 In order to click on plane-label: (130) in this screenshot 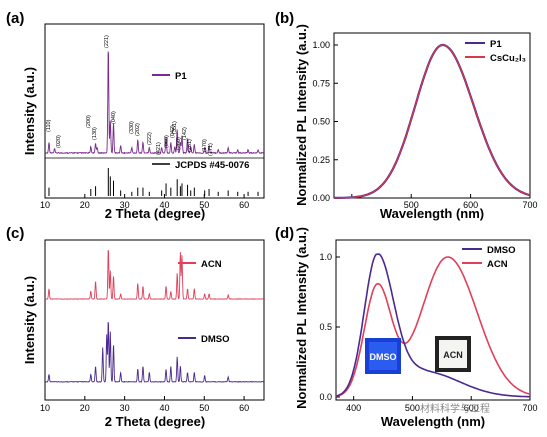, I will do `click(95, 133)`.